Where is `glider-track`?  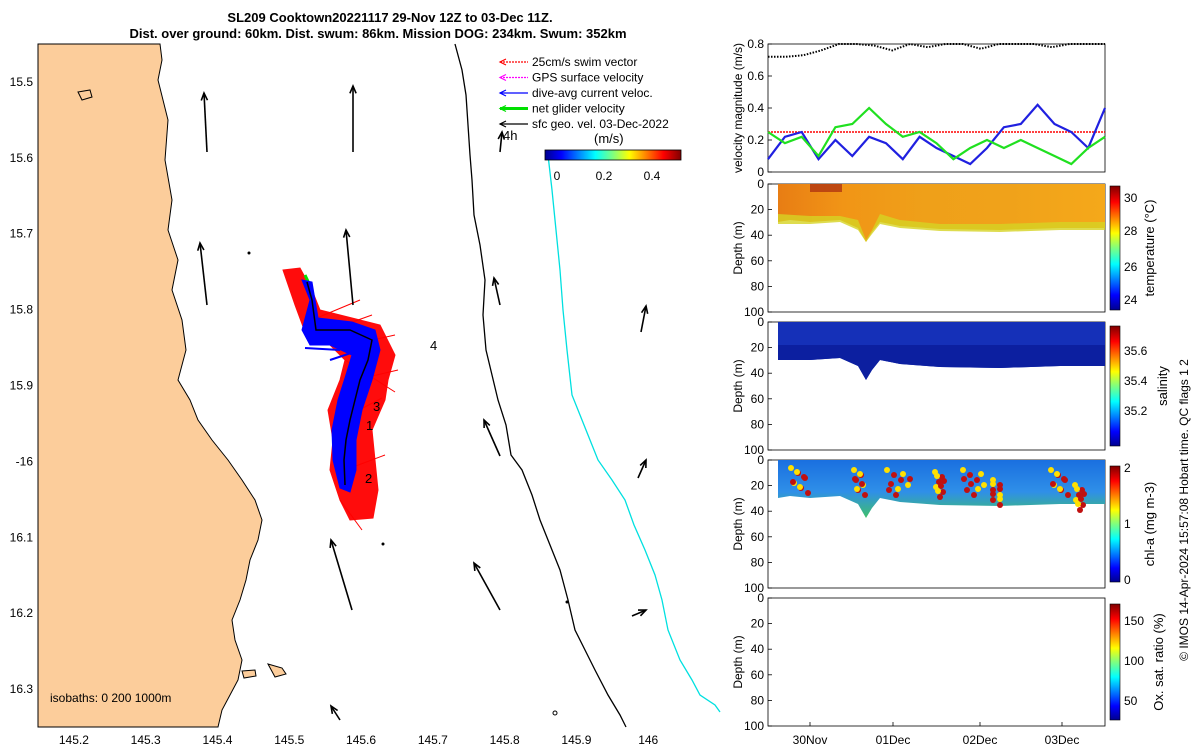
glider-track is located at coordinates (339, 383).